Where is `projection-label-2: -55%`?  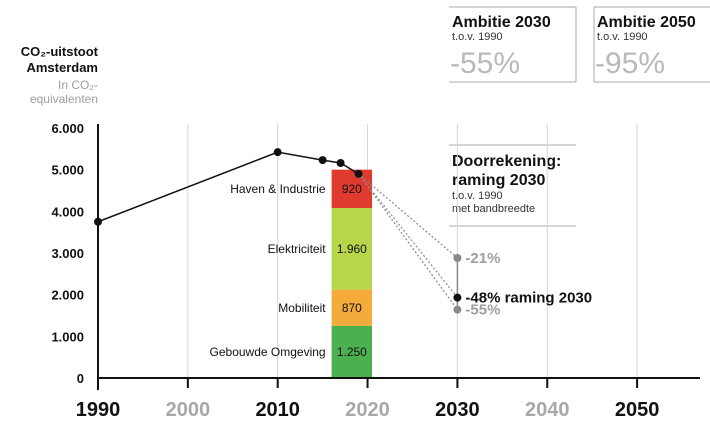
projection-label-2: -55% is located at coordinates (482, 310).